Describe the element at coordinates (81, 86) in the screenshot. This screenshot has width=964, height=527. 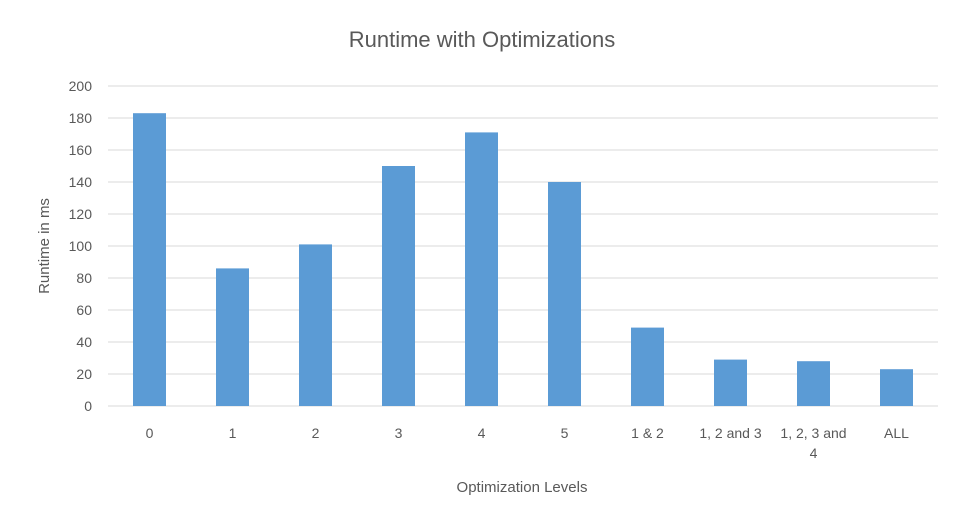
I see `y-tick-label: 200` at that location.